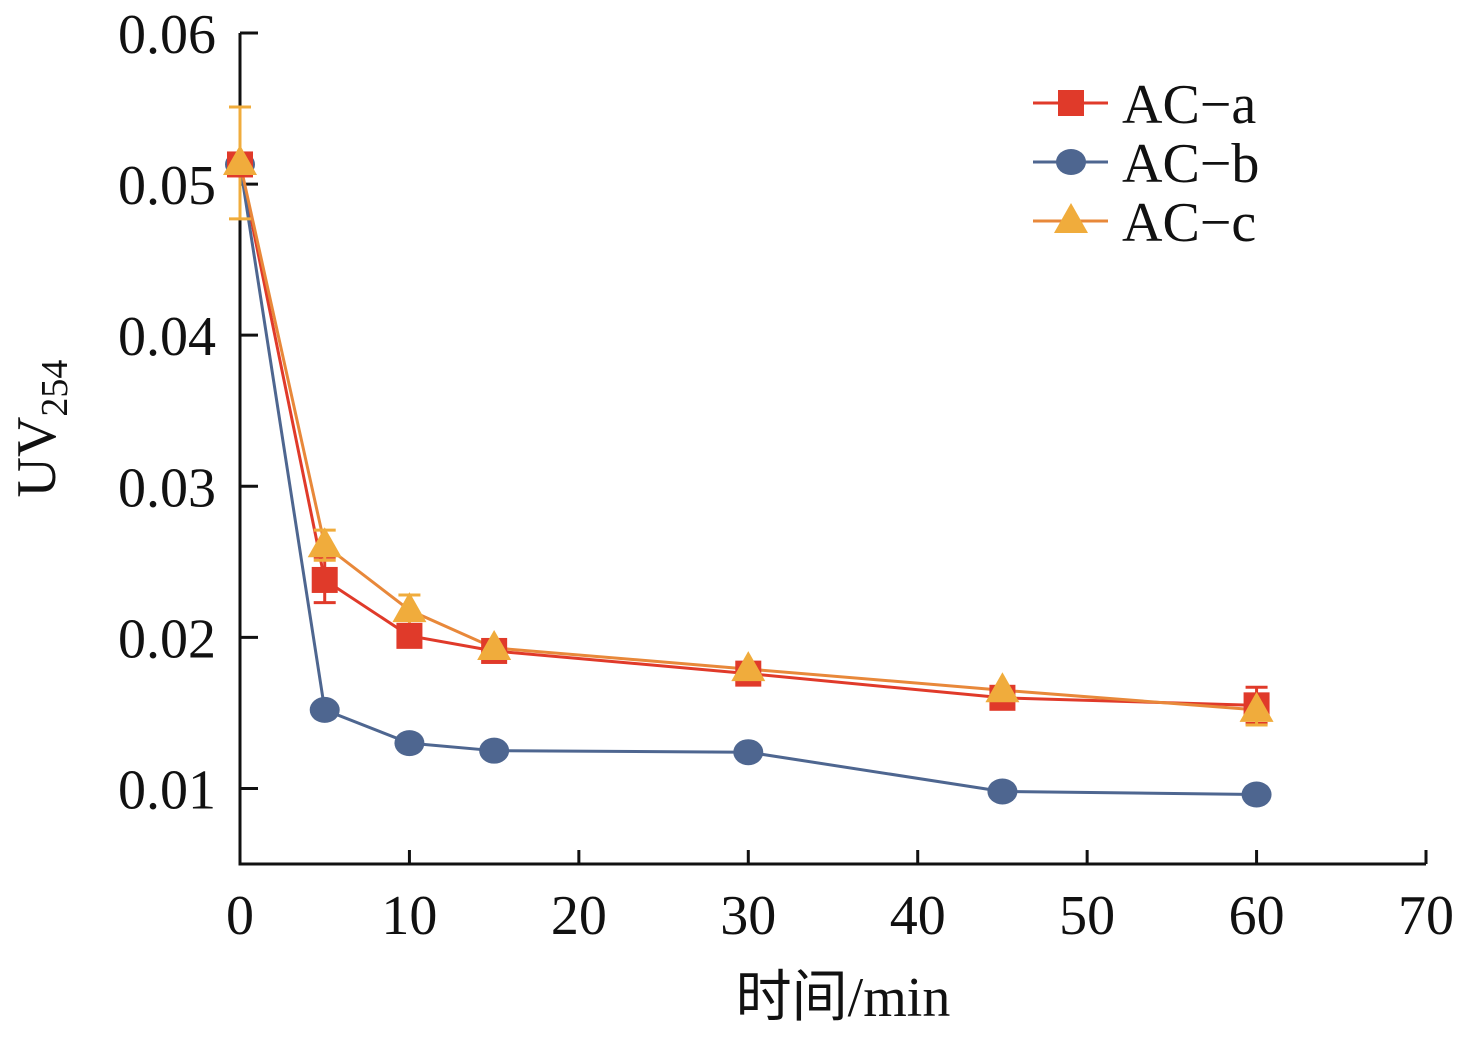  I want to click on legend-item: AC−c, so click(1144, 223).